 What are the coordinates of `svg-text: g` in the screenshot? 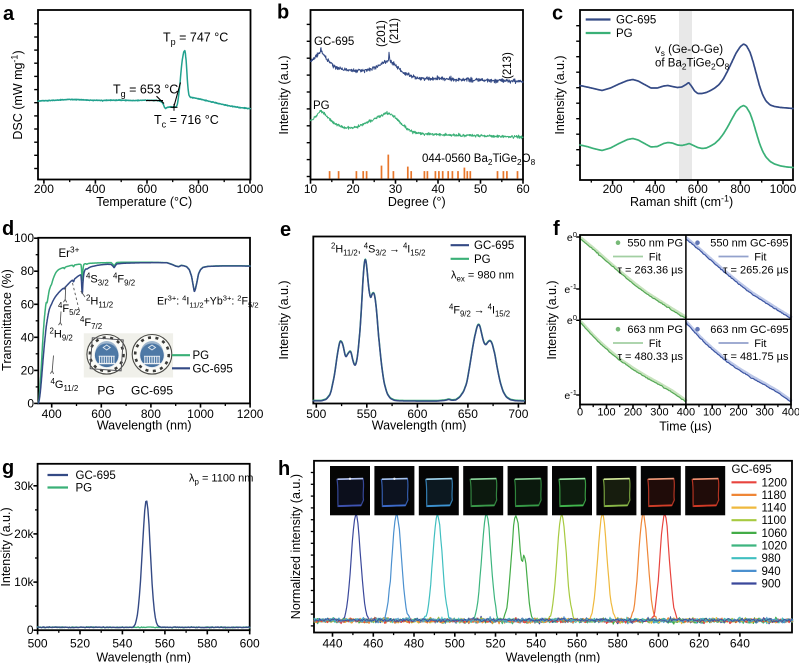 It's located at (8, 468).